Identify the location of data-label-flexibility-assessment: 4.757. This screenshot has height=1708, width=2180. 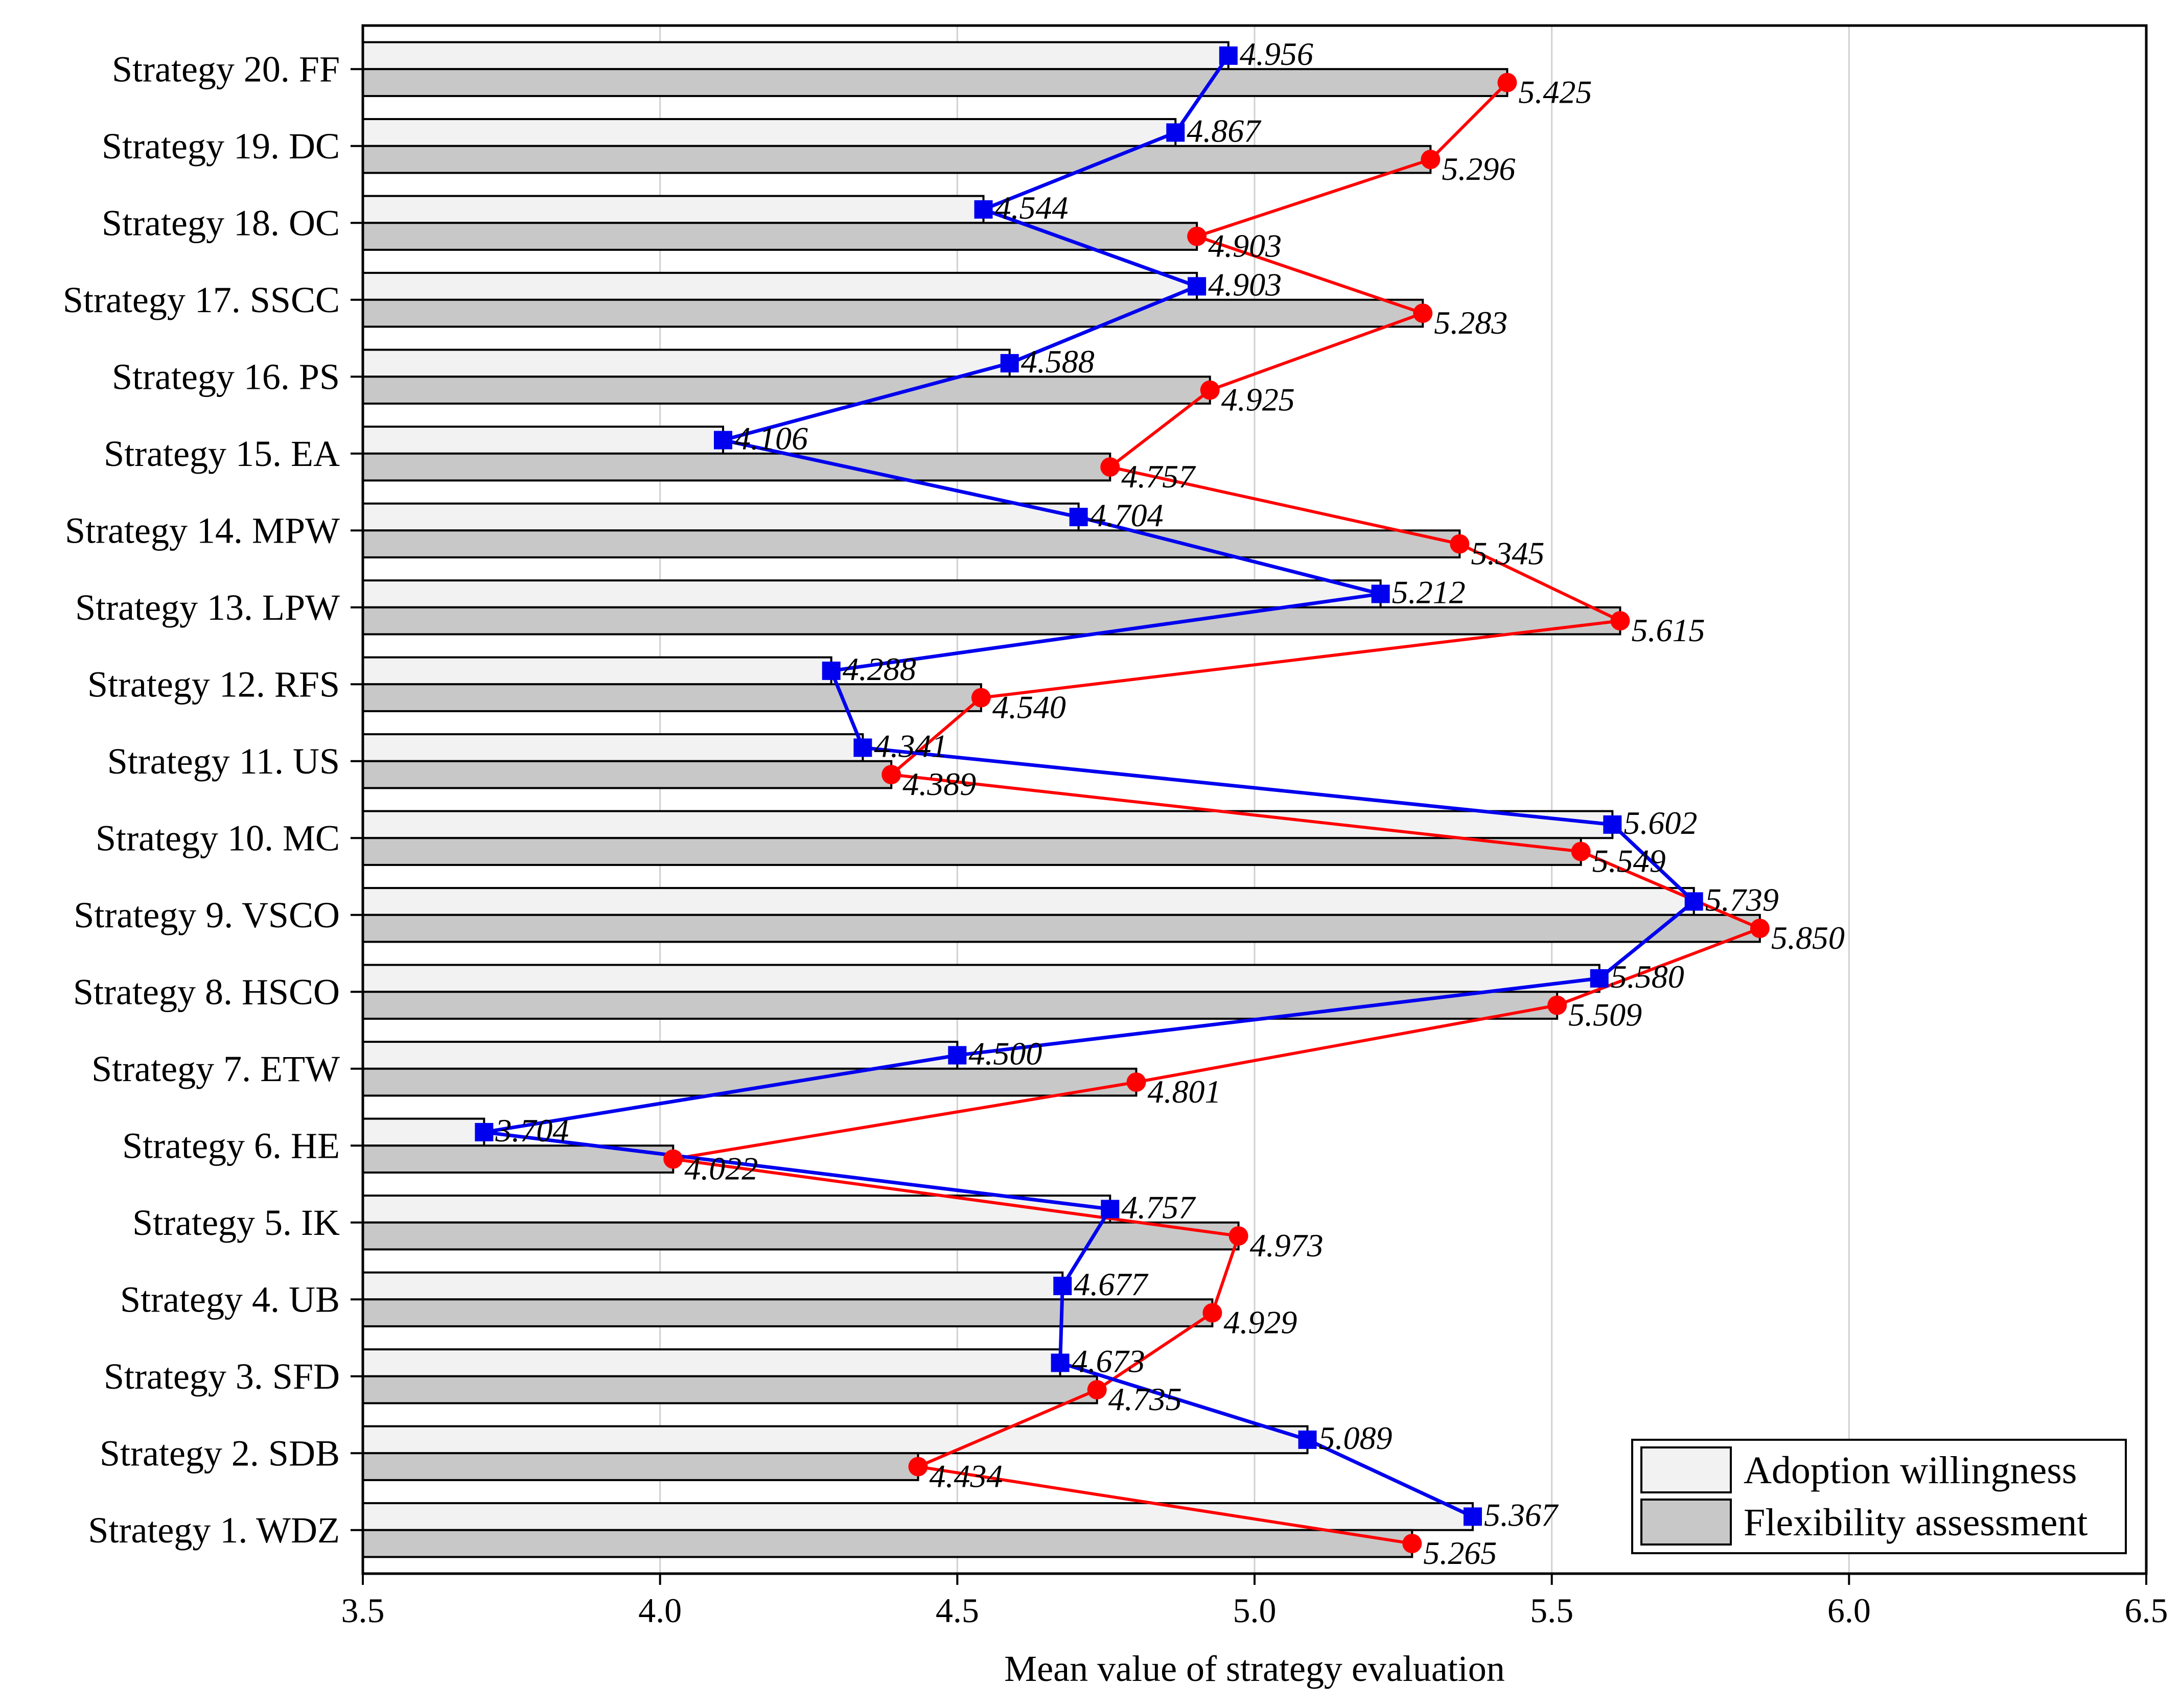
(1158, 476).